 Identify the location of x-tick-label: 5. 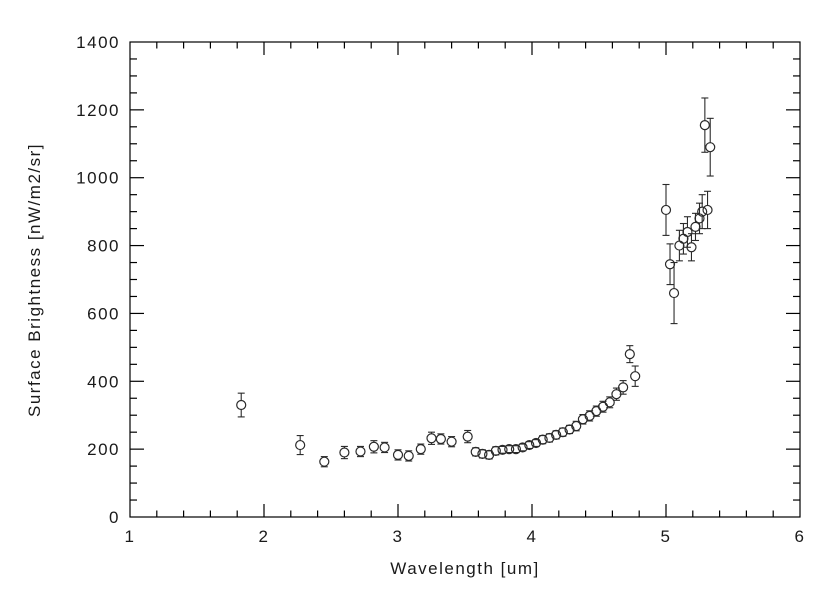
(666, 536).